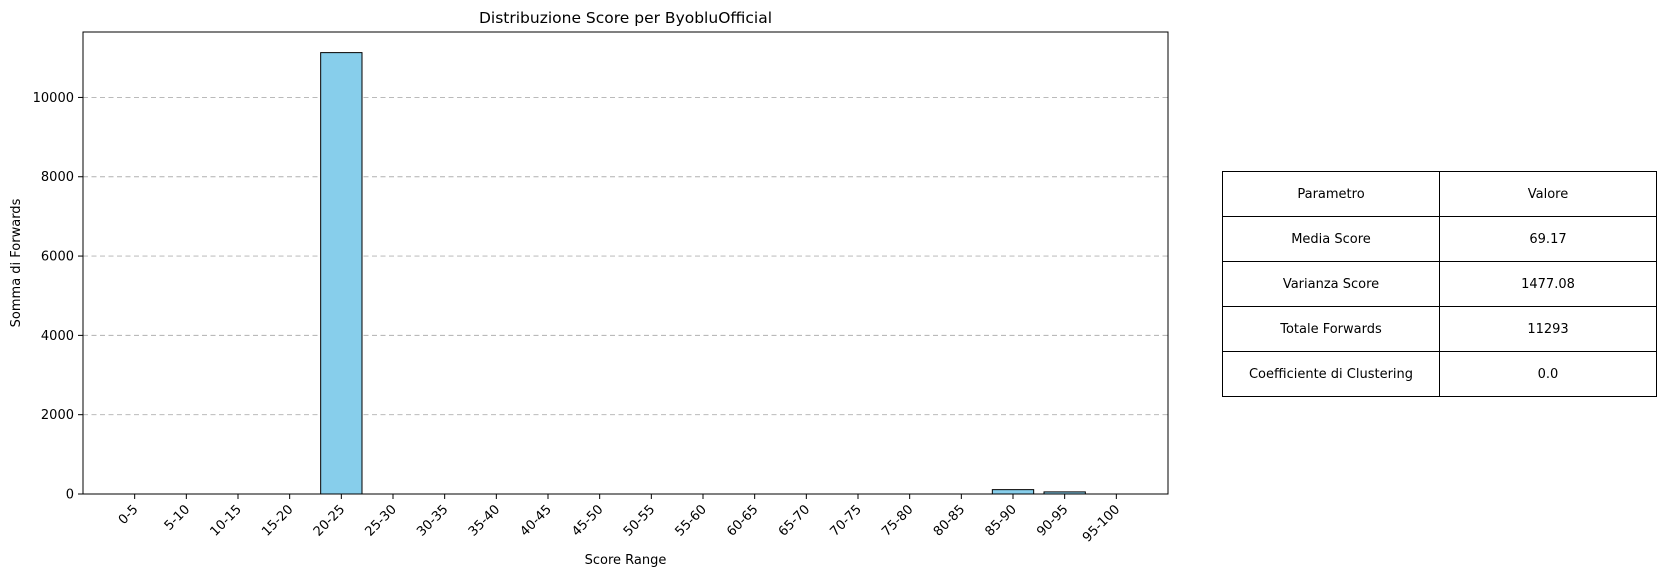 Image resolution: width=1666 pixels, height=578 pixels. What do you see at coordinates (1548, 329) in the screenshot?
I see `table-cell-value: 11293` at bounding box center [1548, 329].